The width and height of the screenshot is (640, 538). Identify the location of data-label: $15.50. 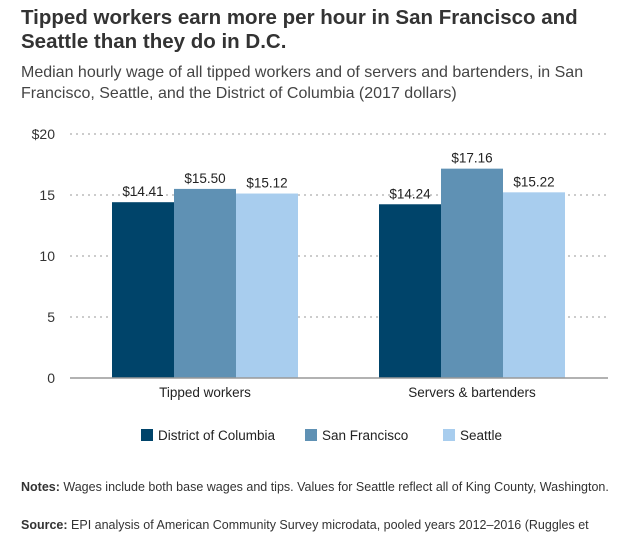
(204, 178).